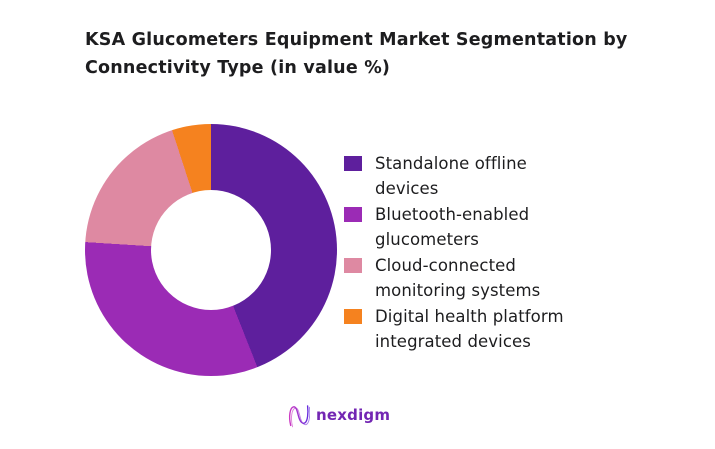  I want to click on nexdigm-logo-mark-icon, so click(299, 416).